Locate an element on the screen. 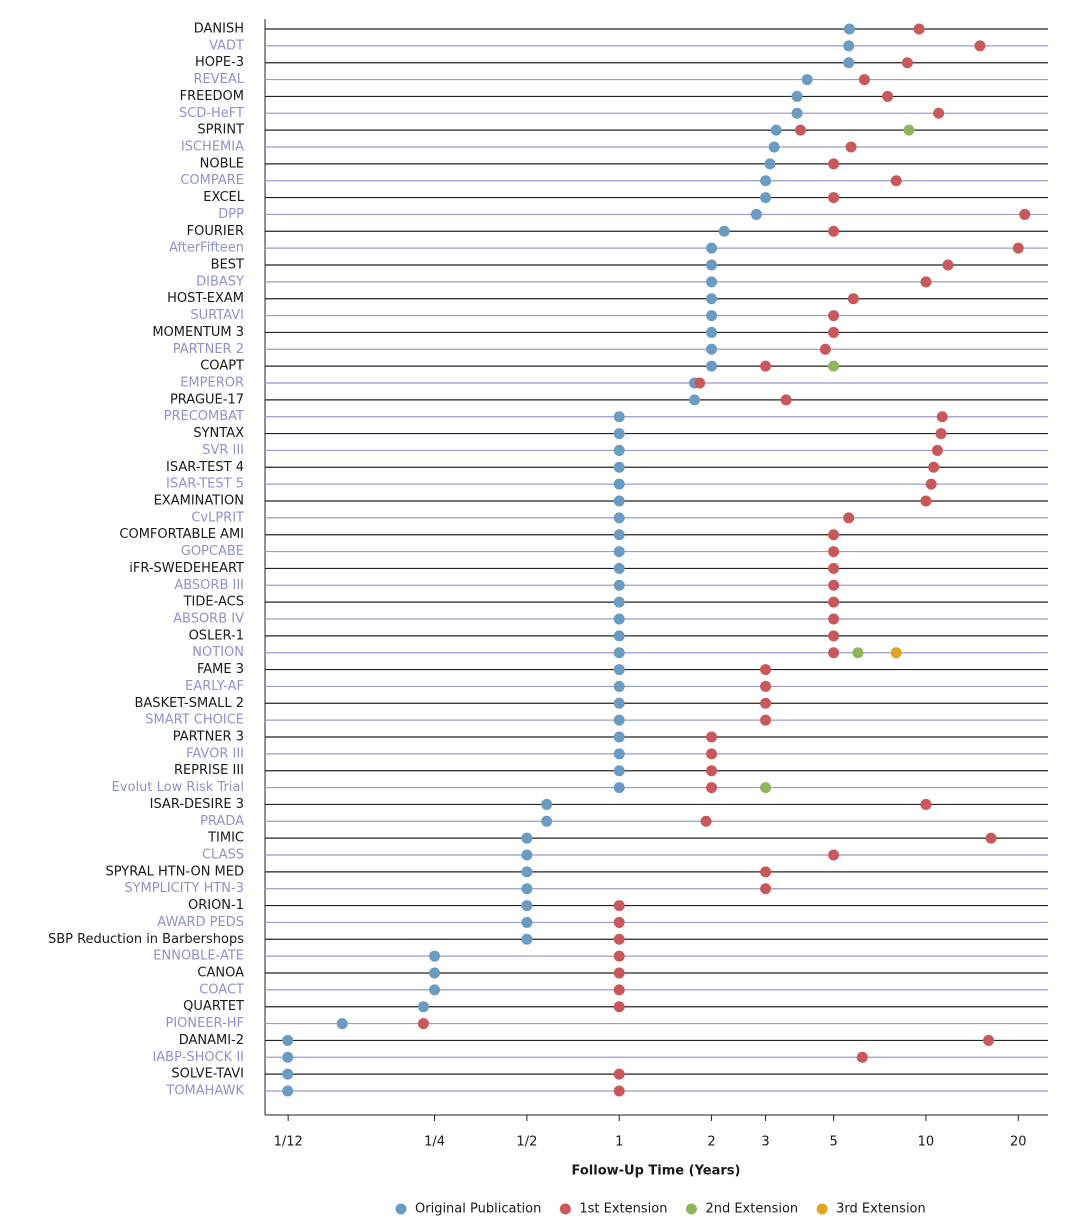  x-tick-label: 1/2 is located at coordinates (526, 1142).